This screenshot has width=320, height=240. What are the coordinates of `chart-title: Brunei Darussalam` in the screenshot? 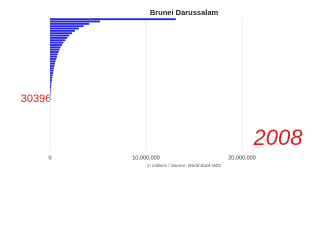 It's located at (184, 12).